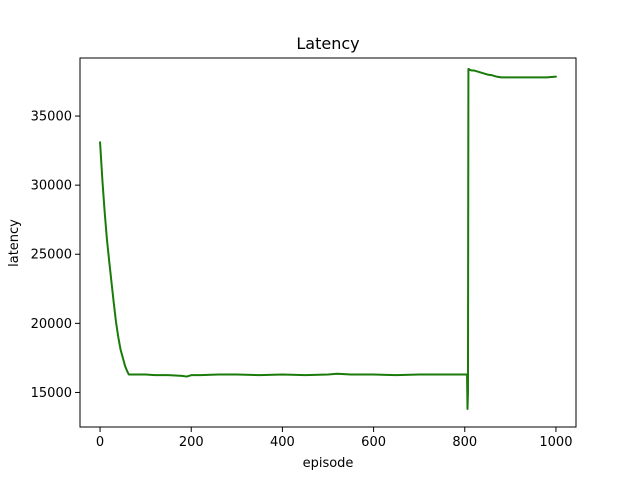 The width and height of the screenshot is (640, 480). I want to click on x-tick-label: 1000, so click(555, 442).